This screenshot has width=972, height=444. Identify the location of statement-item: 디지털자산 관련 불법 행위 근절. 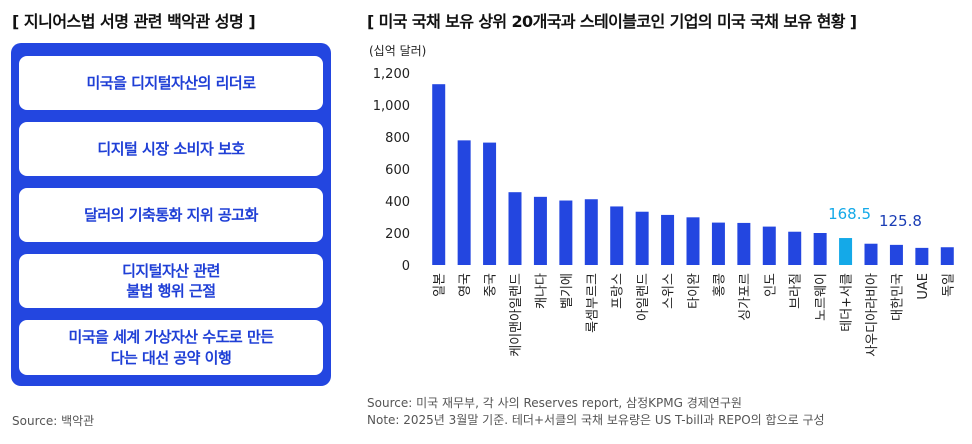
(171, 281).